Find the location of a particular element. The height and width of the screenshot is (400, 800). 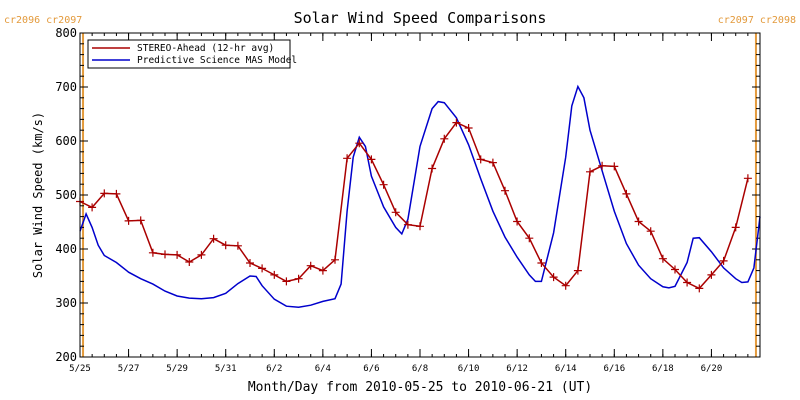

x-tick-label-4: 6/2 is located at coordinates (274, 369).